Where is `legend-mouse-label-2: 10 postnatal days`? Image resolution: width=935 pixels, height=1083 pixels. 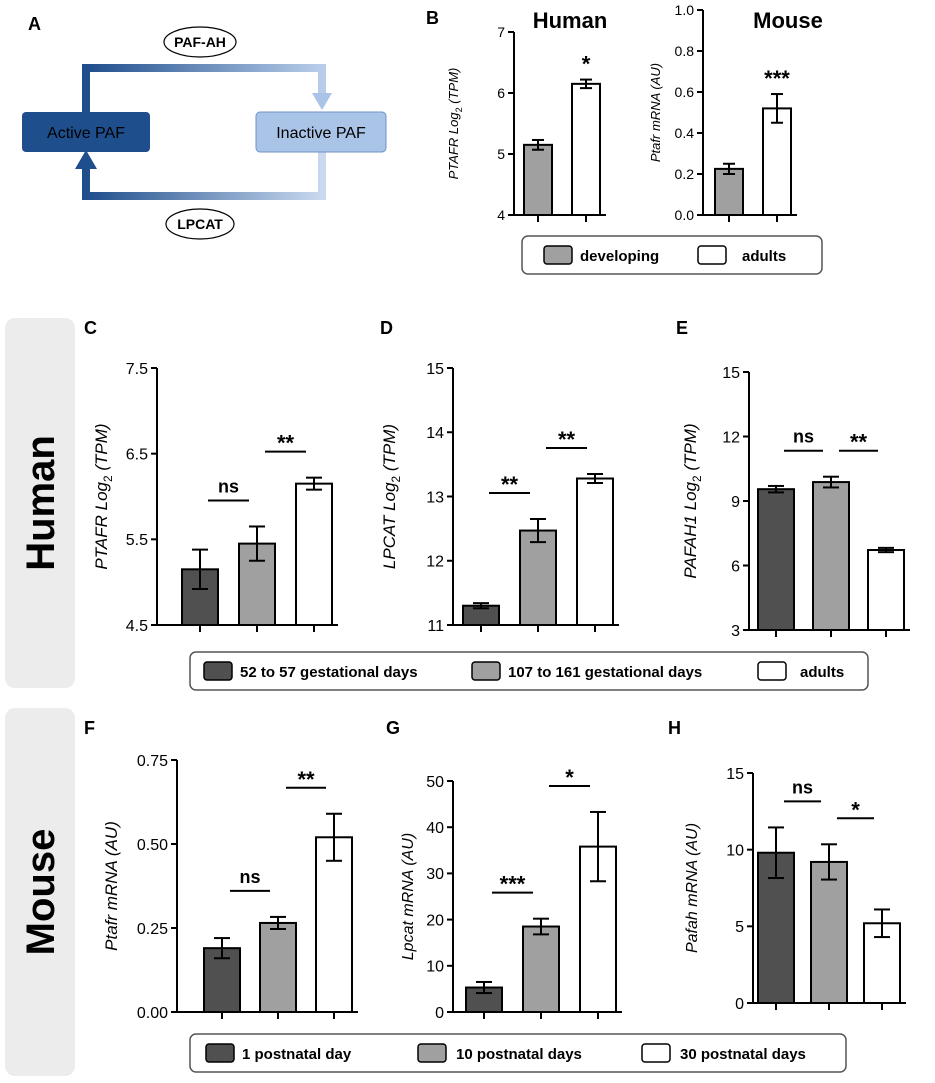 legend-mouse-label-2: 10 postnatal days is located at coordinates (519, 1054).